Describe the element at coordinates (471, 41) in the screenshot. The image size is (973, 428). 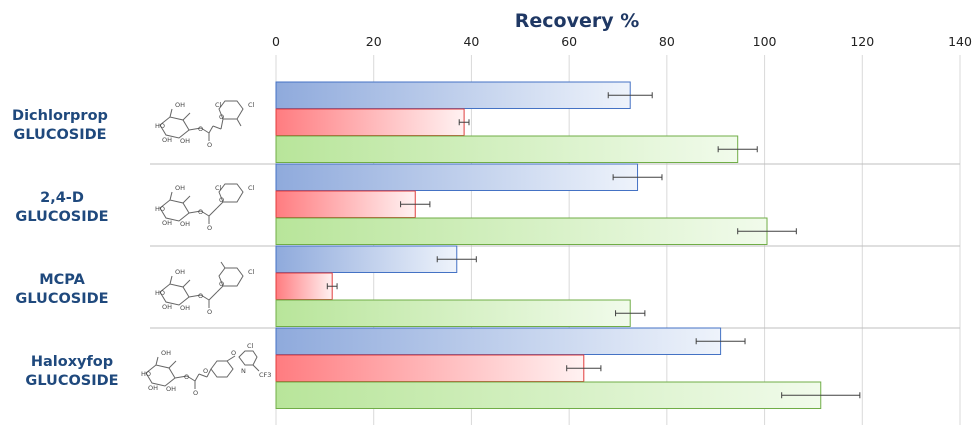
I see `x-tick-label: 40` at that location.